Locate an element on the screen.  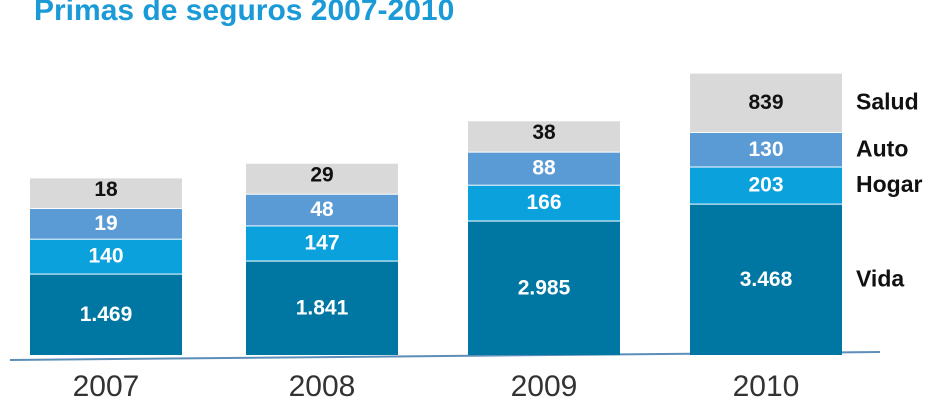
value-label: 147 is located at coordinates (321, 243).